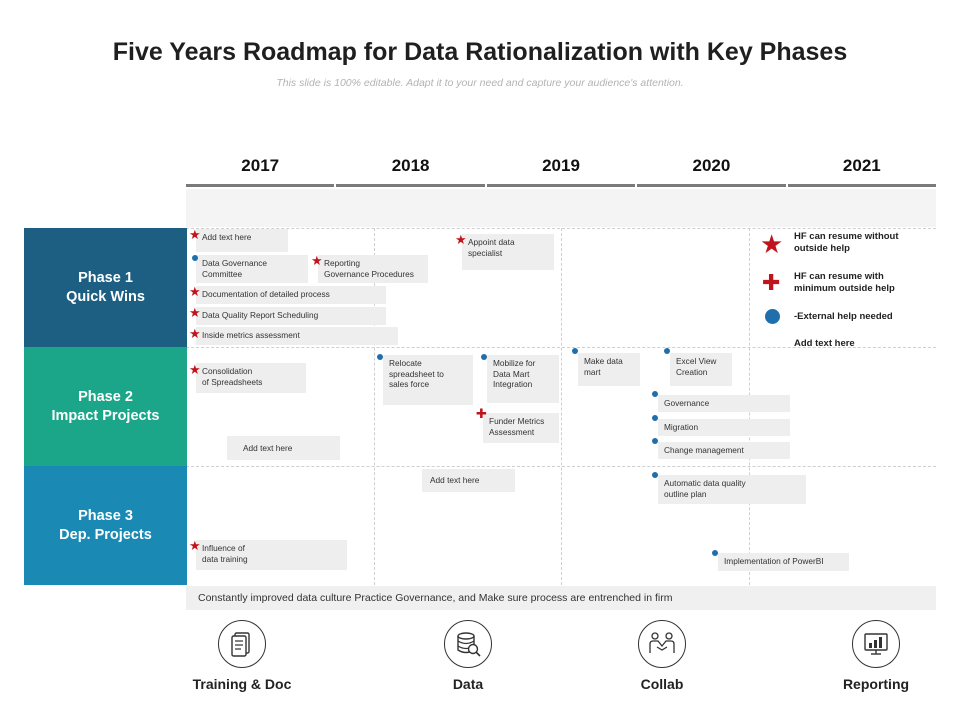 Image resolution: width=960 pixels, height=720 pixels. What do you see at coordinates (701, 369) in the screenshot?
I see `roadmap-card: Excel View Creation` at bounding box center [701, 369].